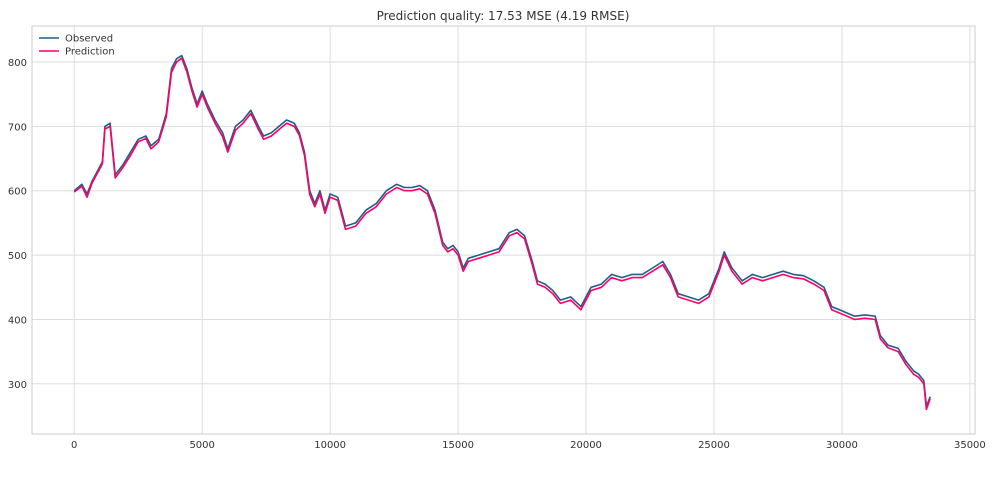 This screenshot has width=1007, height=481. I want to click on y-axis-ticks: 300 400 500 600 700 800, so click(17, 224).